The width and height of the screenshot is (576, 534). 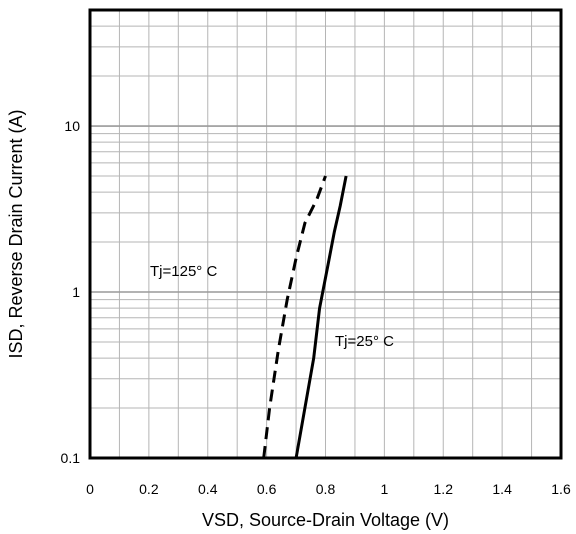 What do you see at coordinates (71, 458) in the screenshot?
I see `y-tick-label: 0.1` at bounding box center [71, 458].